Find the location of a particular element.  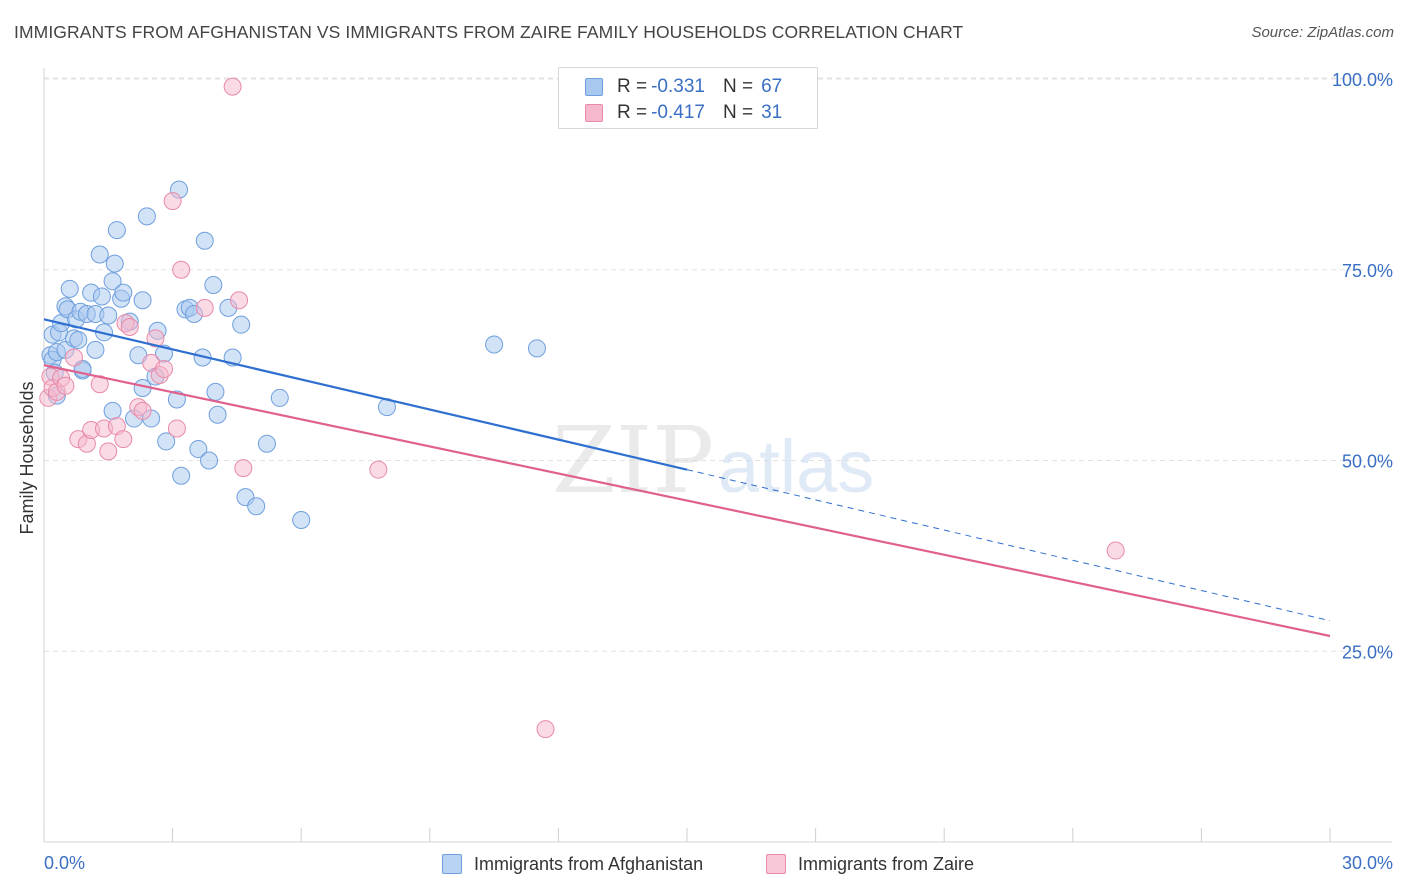

regression-extension-afghanistan is located at coordinates (1008, 545).